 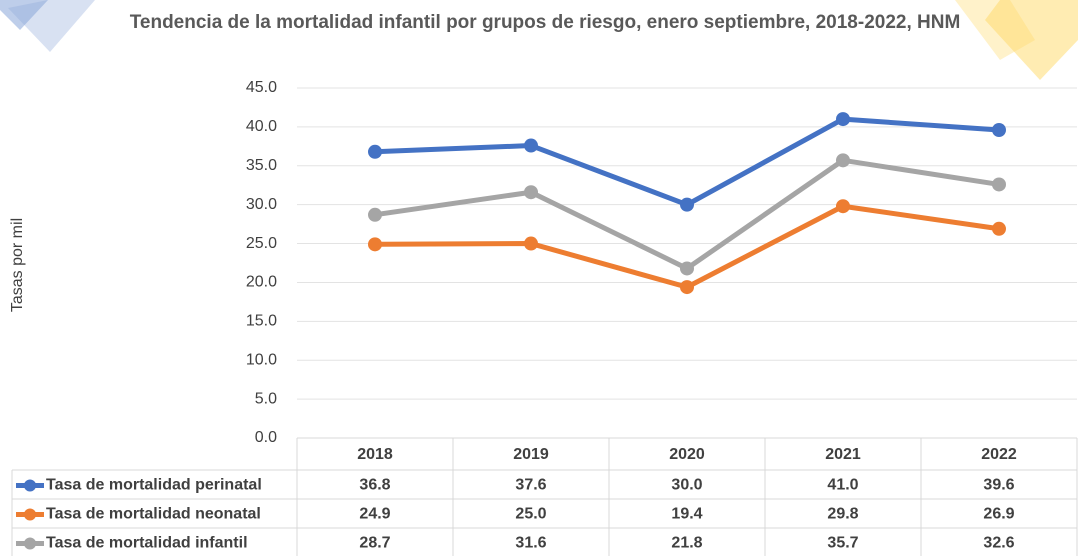 I want to click on series-line, so click(x=687, y=162).